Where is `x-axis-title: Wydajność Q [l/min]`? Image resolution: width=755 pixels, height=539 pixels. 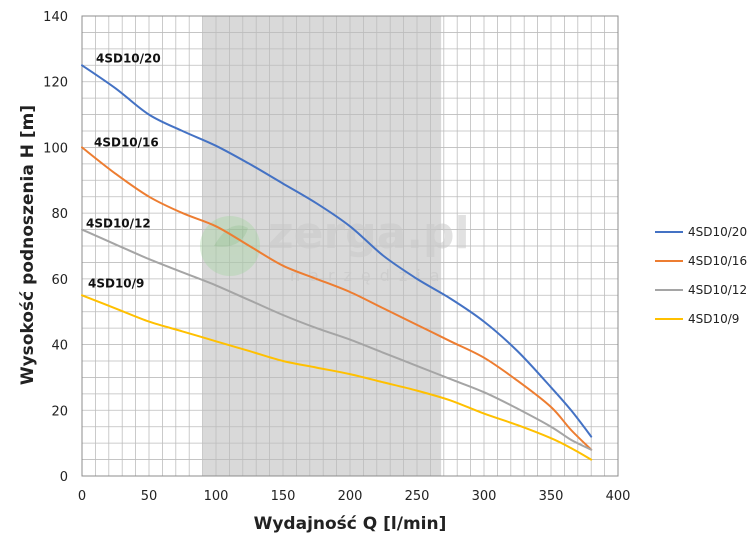 x-axis-title: Wydajność Q [l/min] is located at coordinates (350, 524).